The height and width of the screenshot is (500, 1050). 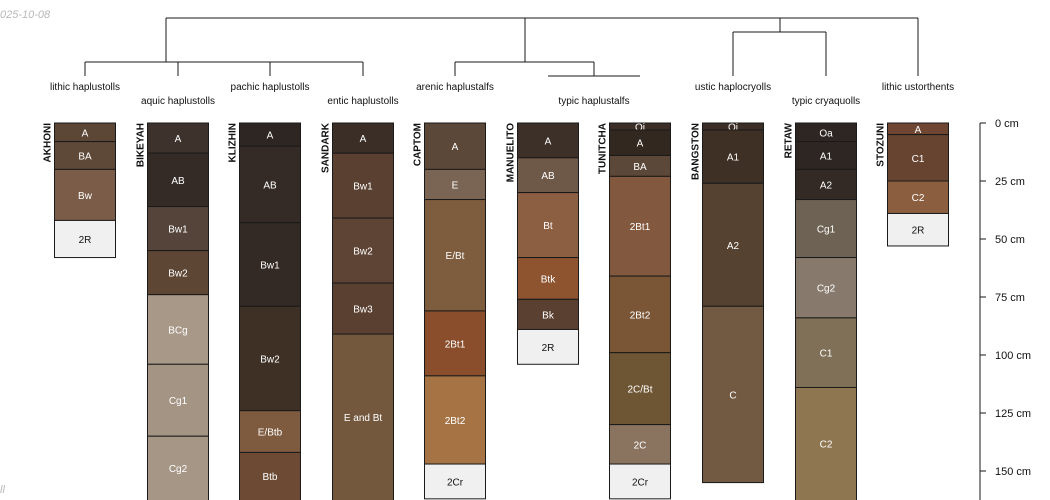 I want to click on pedon-name-captom: CAPTOM, so click(x=418, y=144).